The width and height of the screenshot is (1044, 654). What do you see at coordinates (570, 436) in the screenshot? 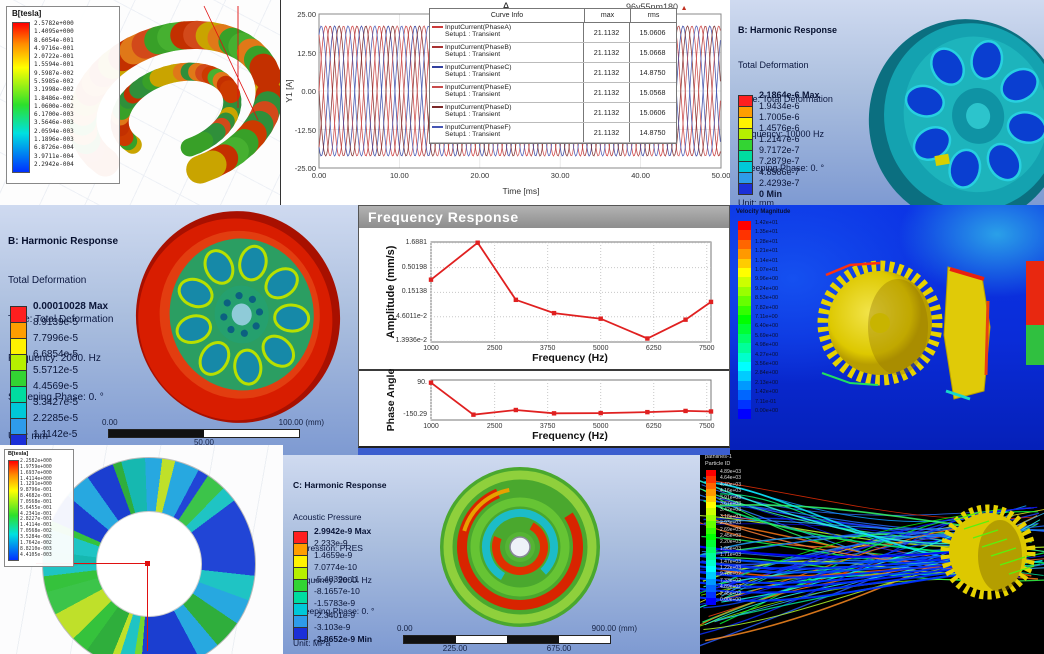
I see `phase-x-axis-label: Frequency (Hz)` at bounding box center [570, 436].